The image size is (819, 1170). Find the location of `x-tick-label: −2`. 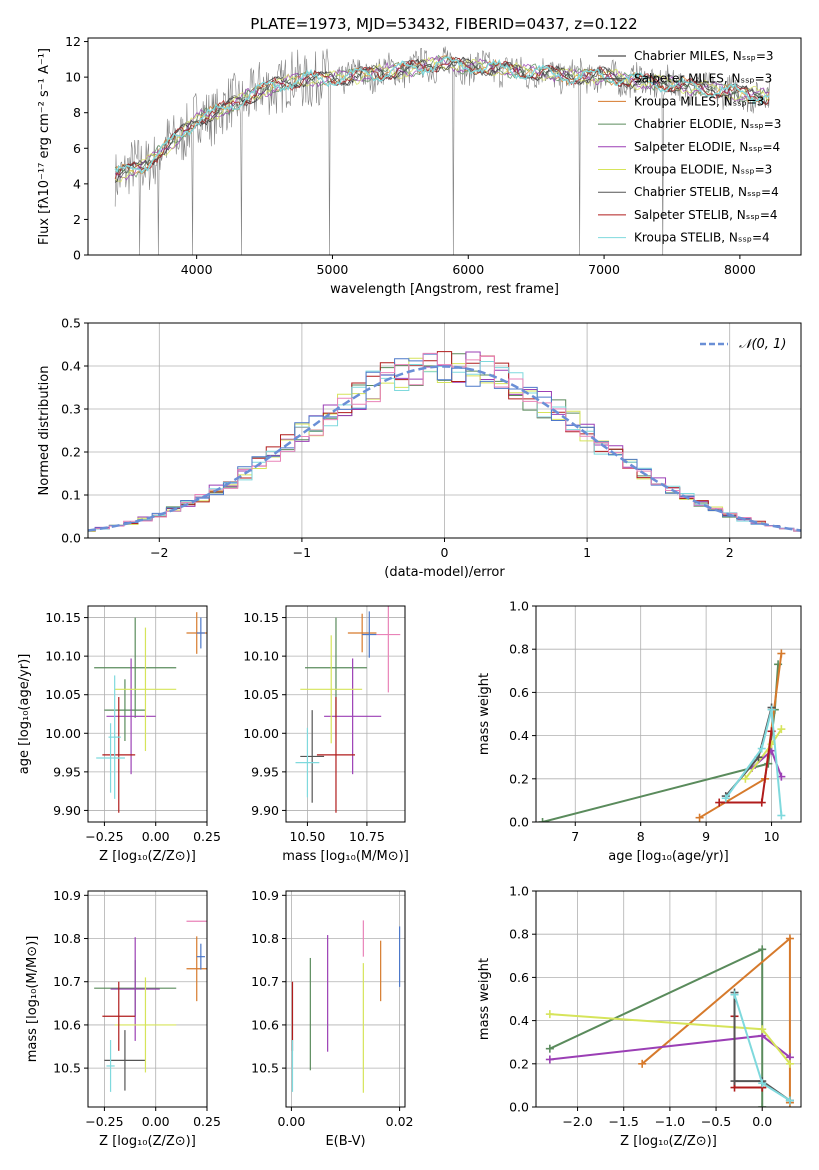

x-tick-label: −2 is located at coordinates (159, 552).